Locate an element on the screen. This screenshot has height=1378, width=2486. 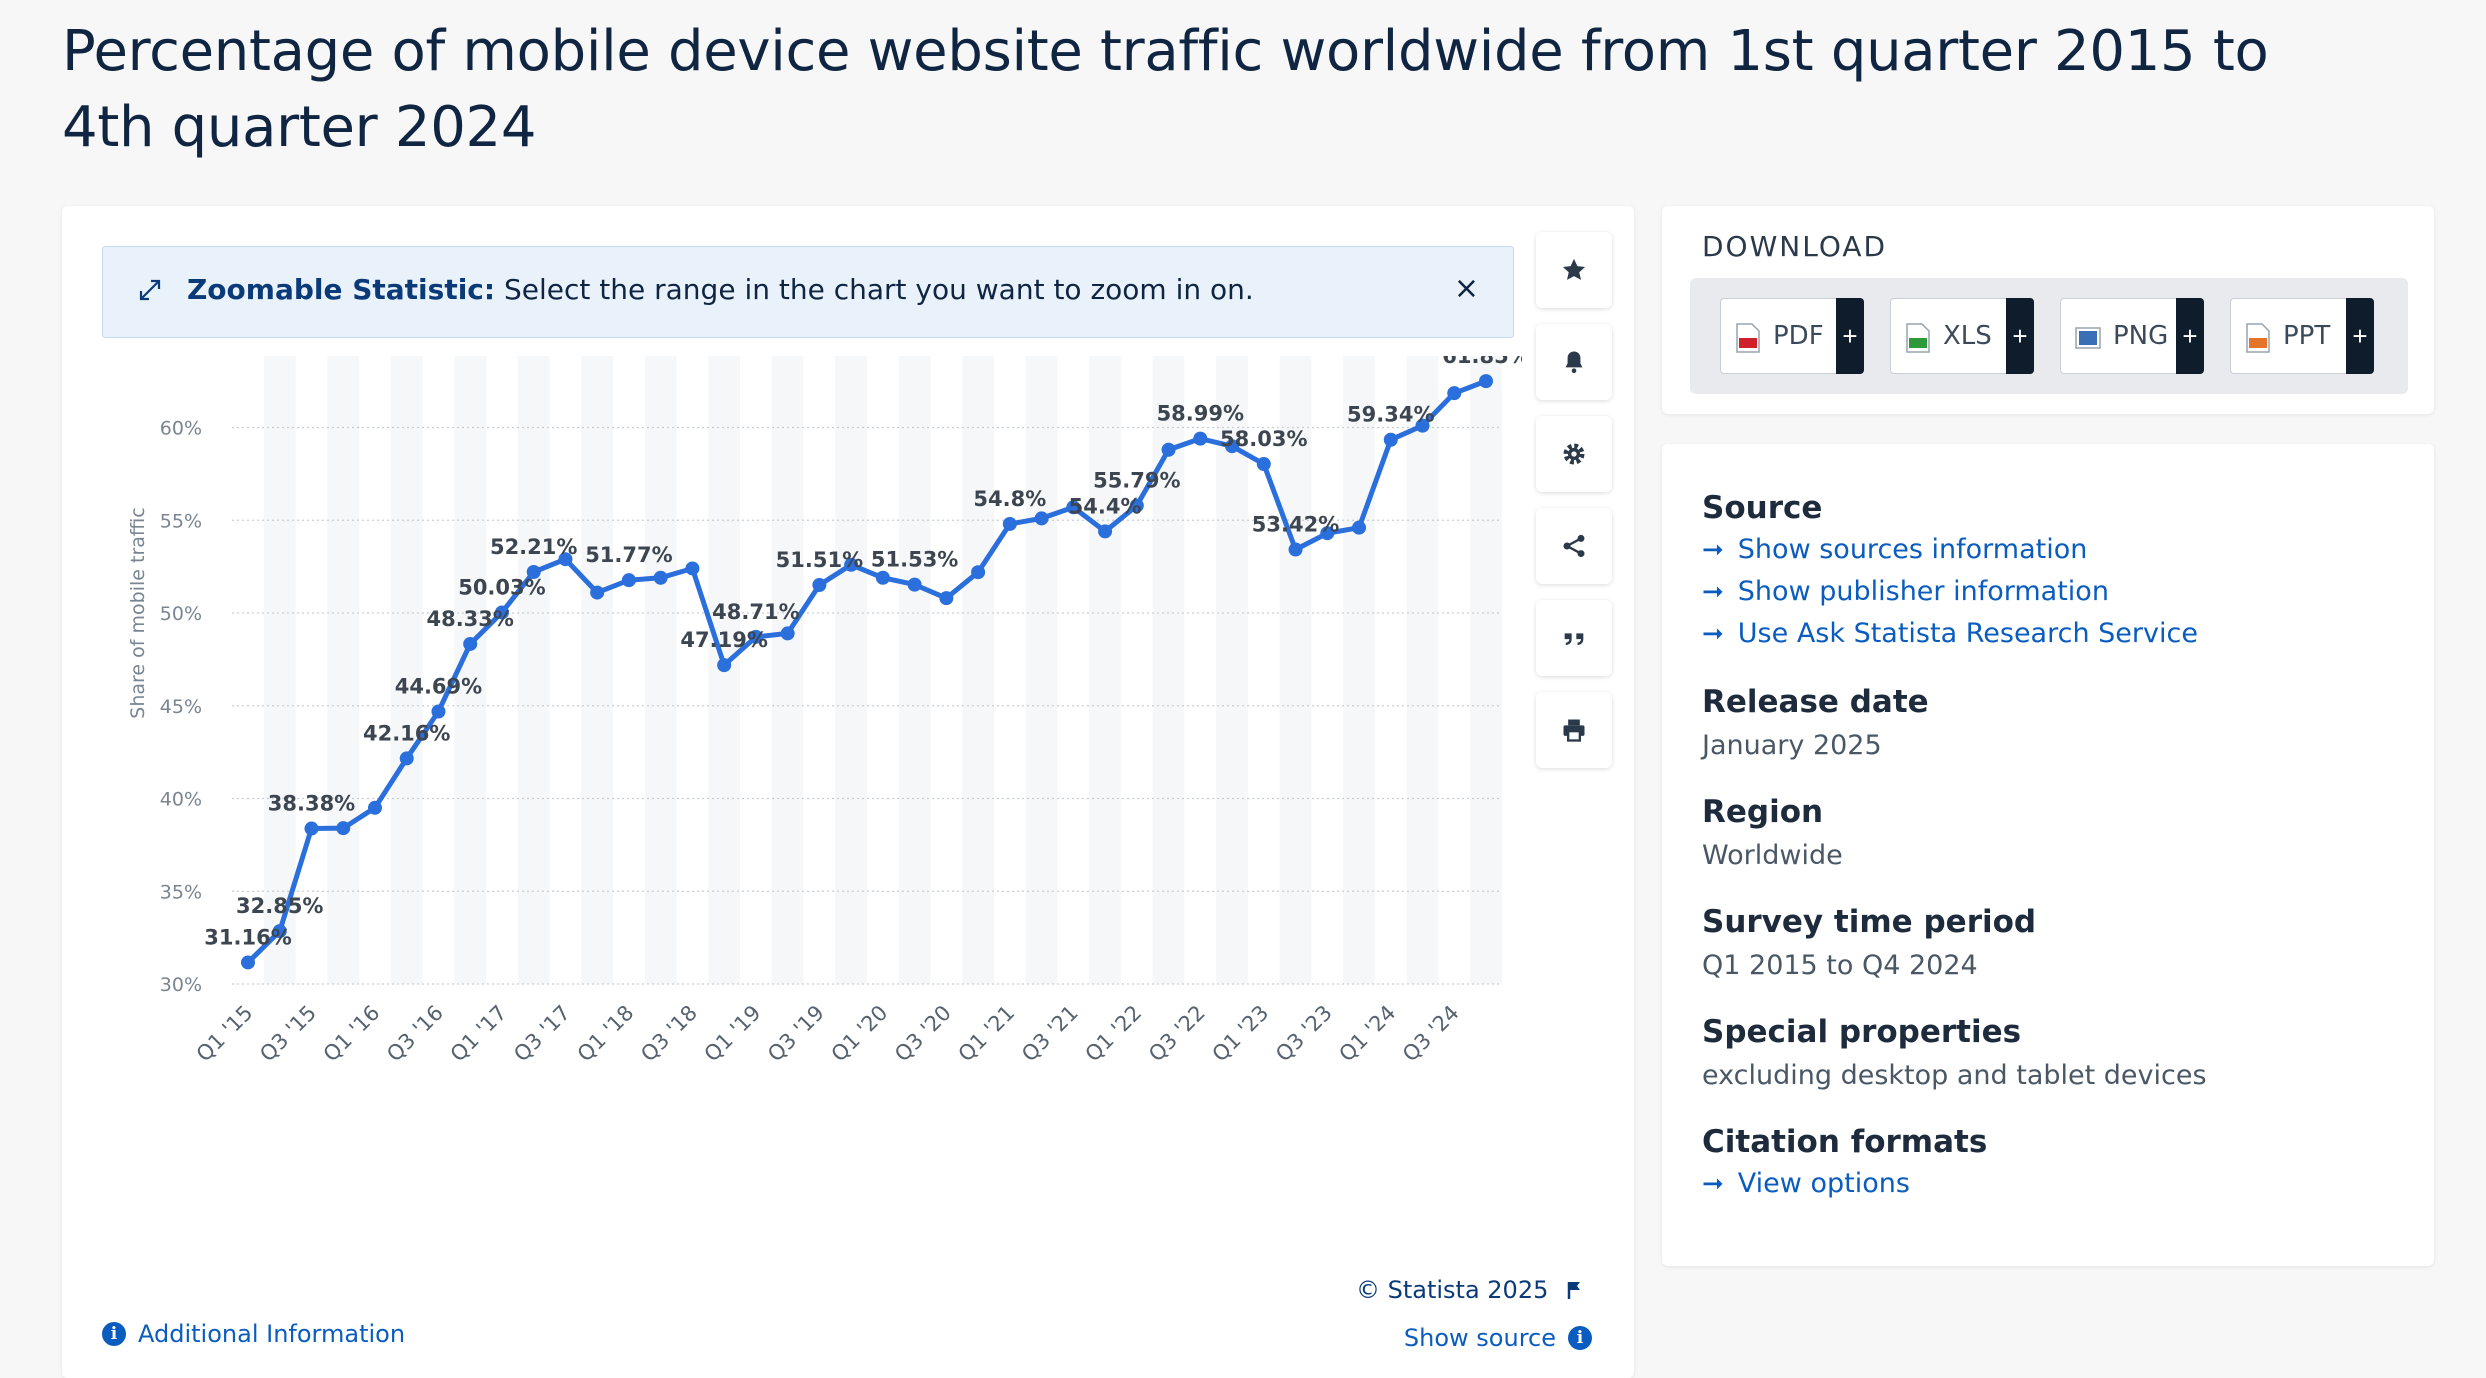
favorite-button is located at coordinates (1574, 270).